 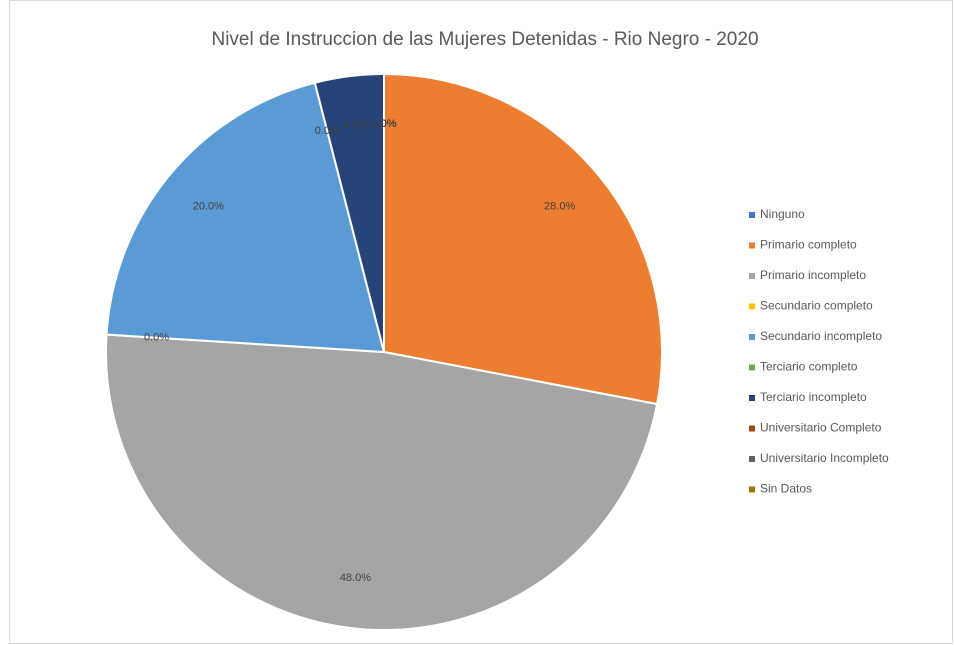 What do you see at coordinates (782, 214) in the screenshot?
I see `legend-label: Ninguno` at bounding box center [782, 214].